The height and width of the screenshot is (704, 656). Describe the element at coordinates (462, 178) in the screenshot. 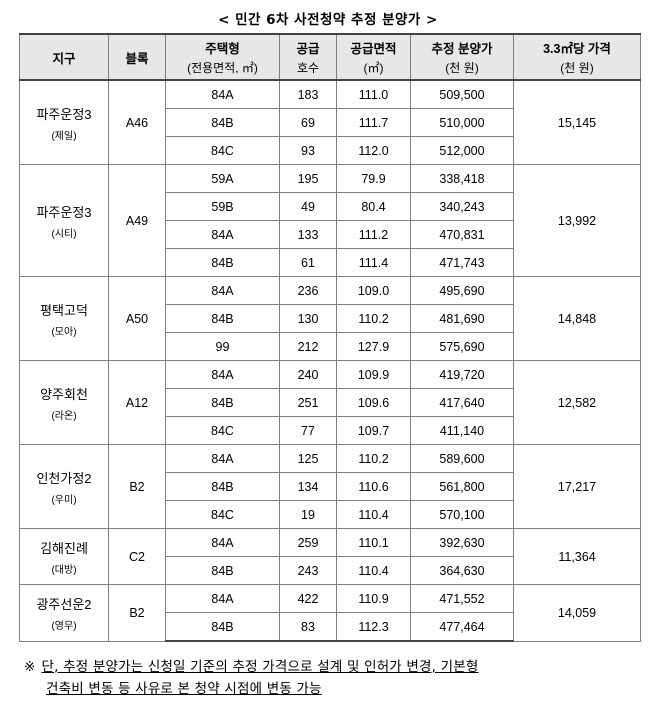

I see `cell-est-price: 338,418` at that location.